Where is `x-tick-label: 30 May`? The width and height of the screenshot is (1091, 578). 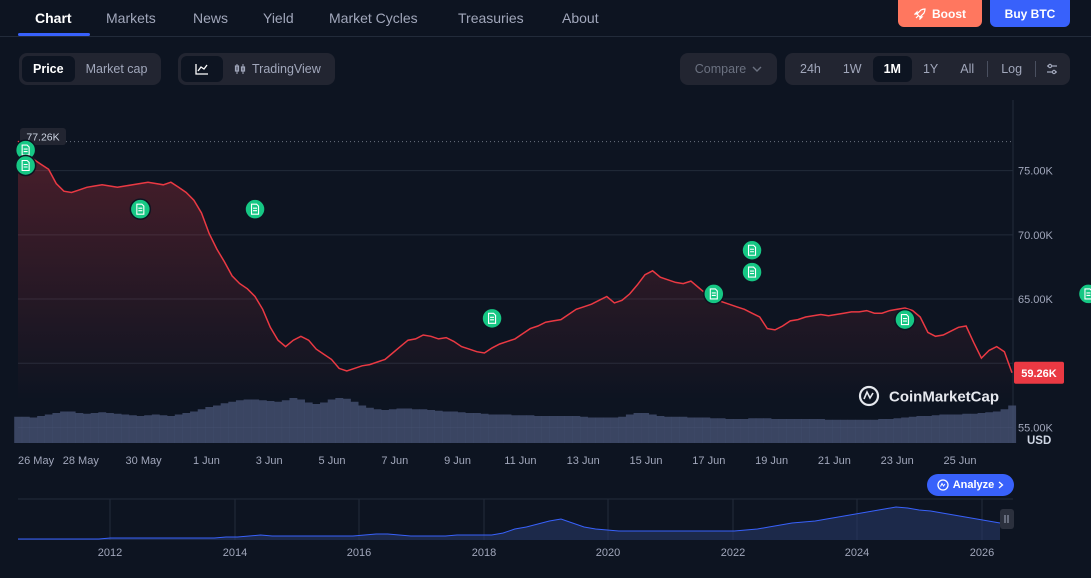
x-tick-label: 30 May is located at coordinates (144, 461).